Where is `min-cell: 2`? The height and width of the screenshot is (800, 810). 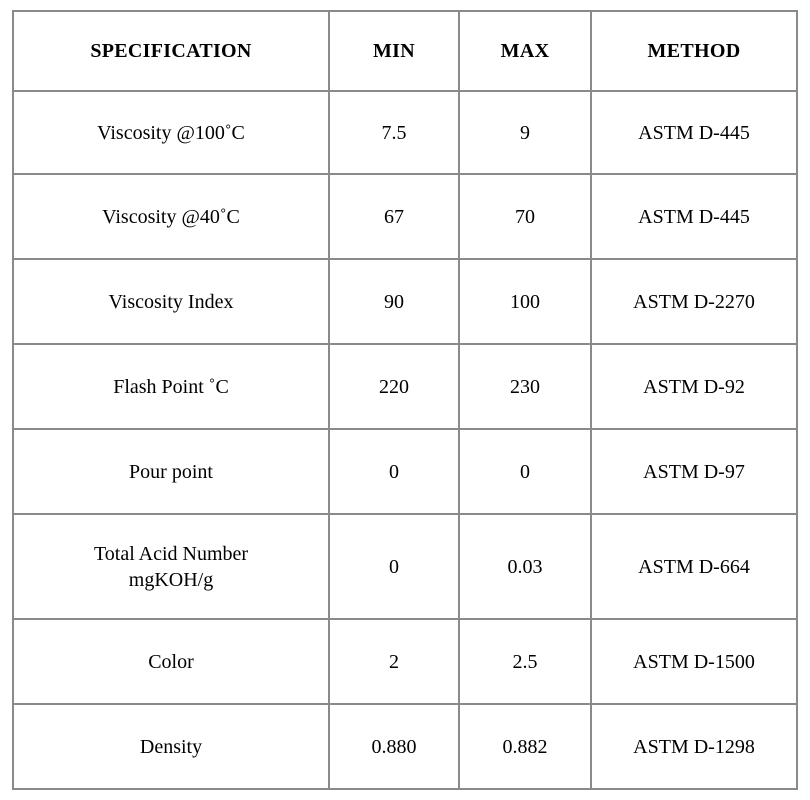 min-cell: 2 is located at coordinates (394, 661).